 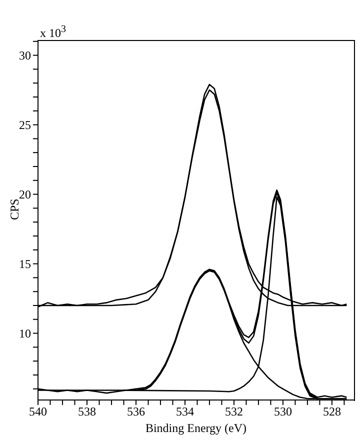 I want to click on x-tick-label: 530, so click(x=283, y=411).